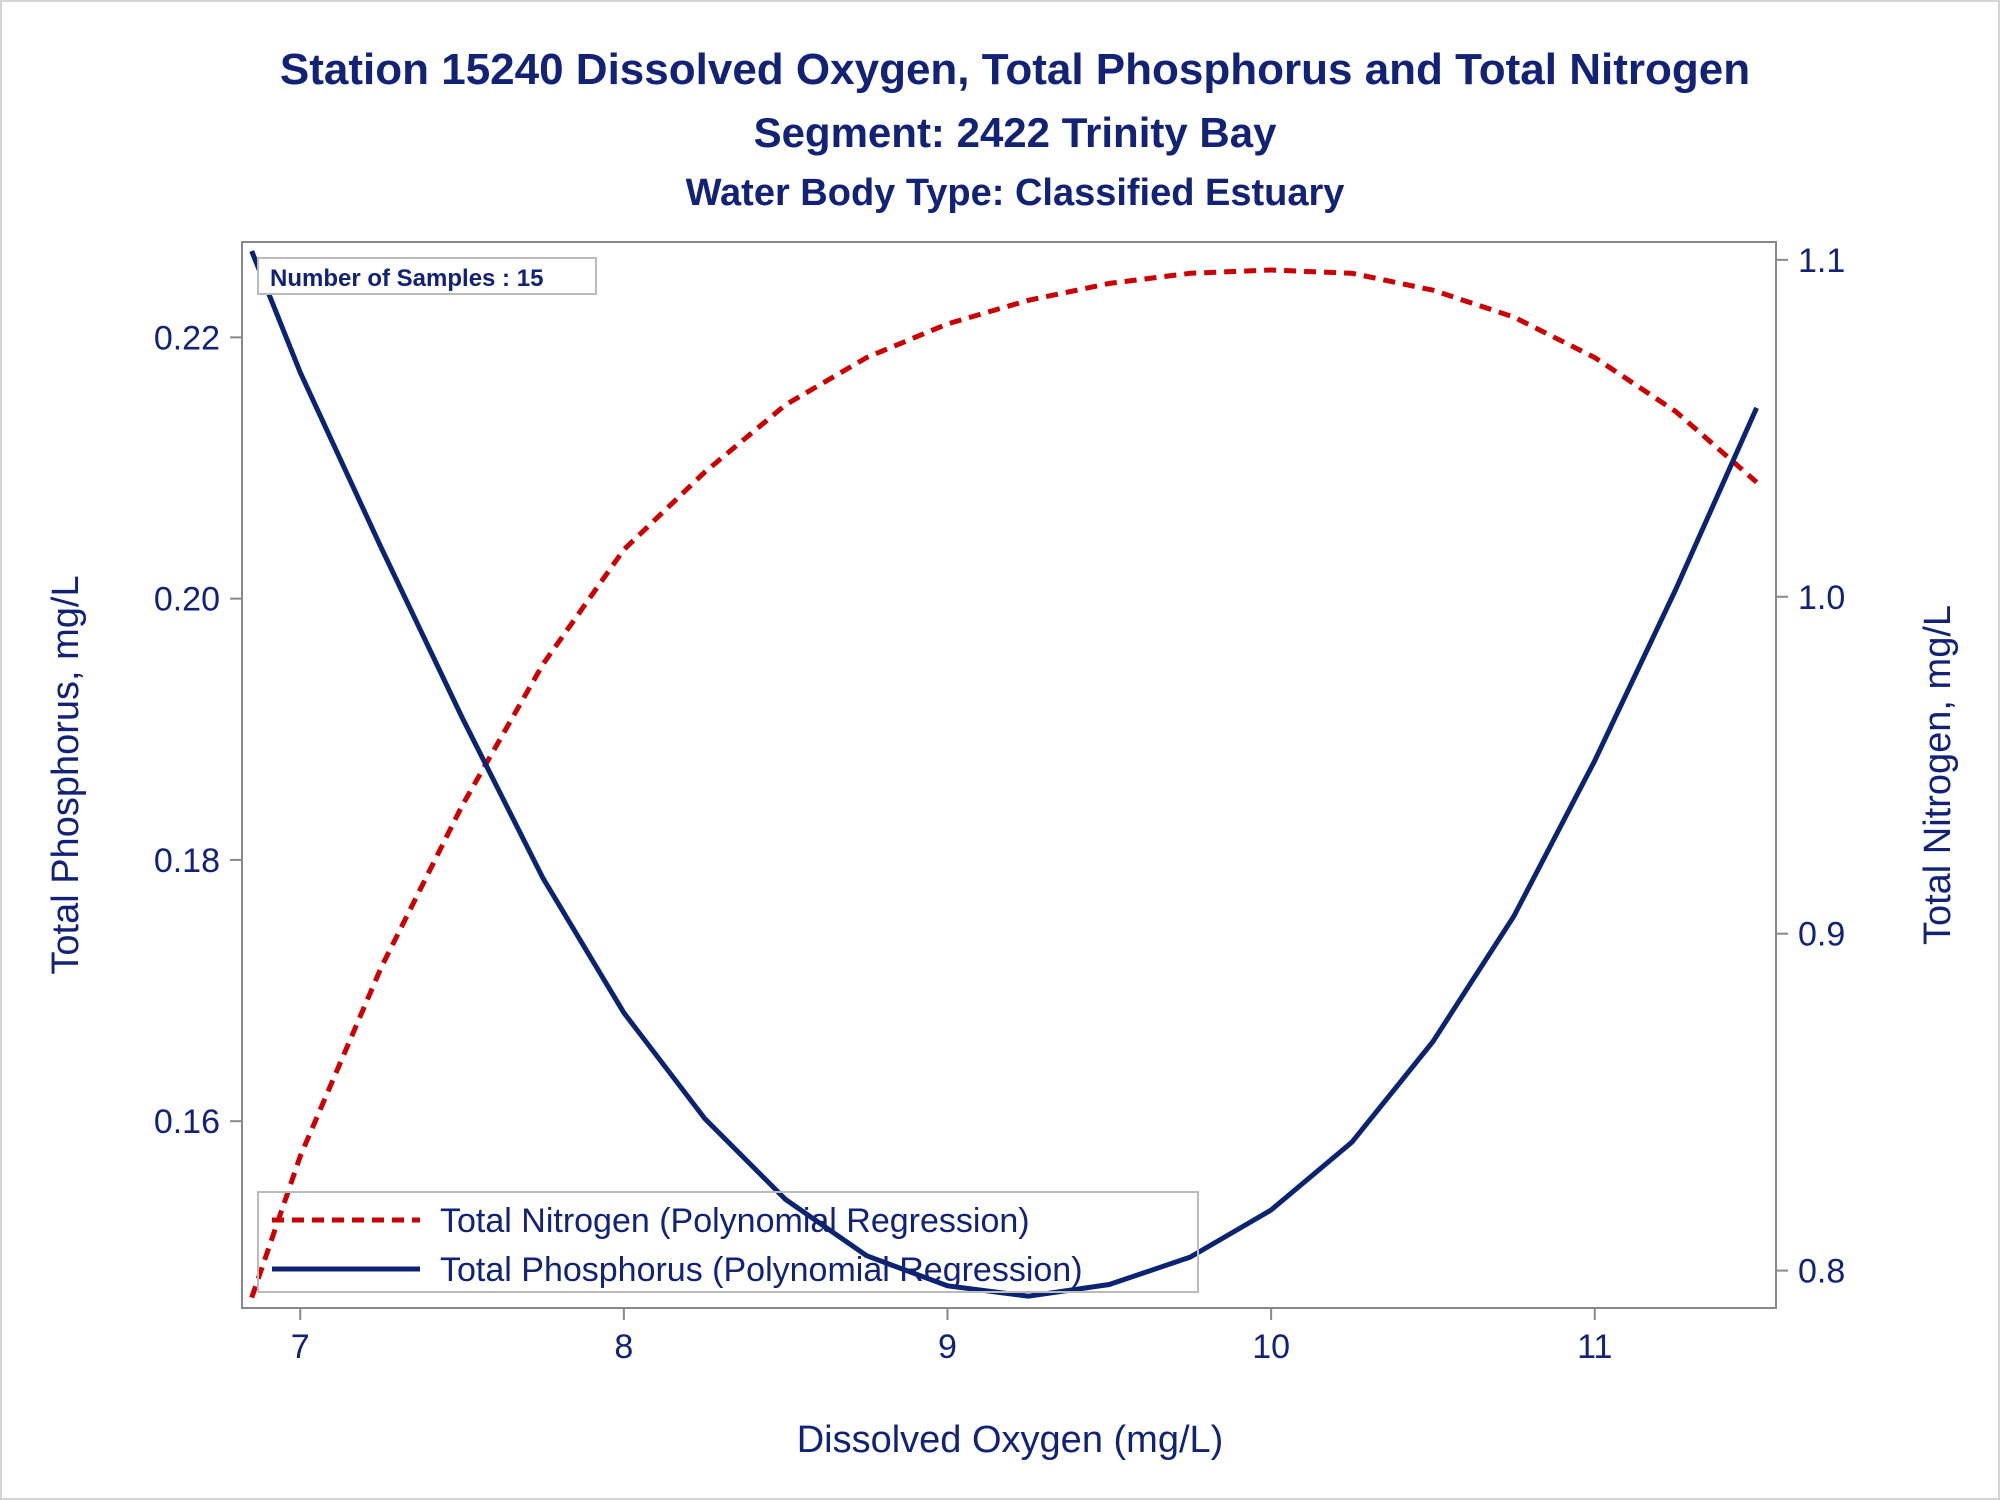 Image resolution: width=2000 pixels, height=1500 pixels. What do you see at coordinates (198, 730) in the screenshot?
I see `y-axis-left-ticks: 0.16 0.18 0.20 0.22` at bounding box center [198, 730].